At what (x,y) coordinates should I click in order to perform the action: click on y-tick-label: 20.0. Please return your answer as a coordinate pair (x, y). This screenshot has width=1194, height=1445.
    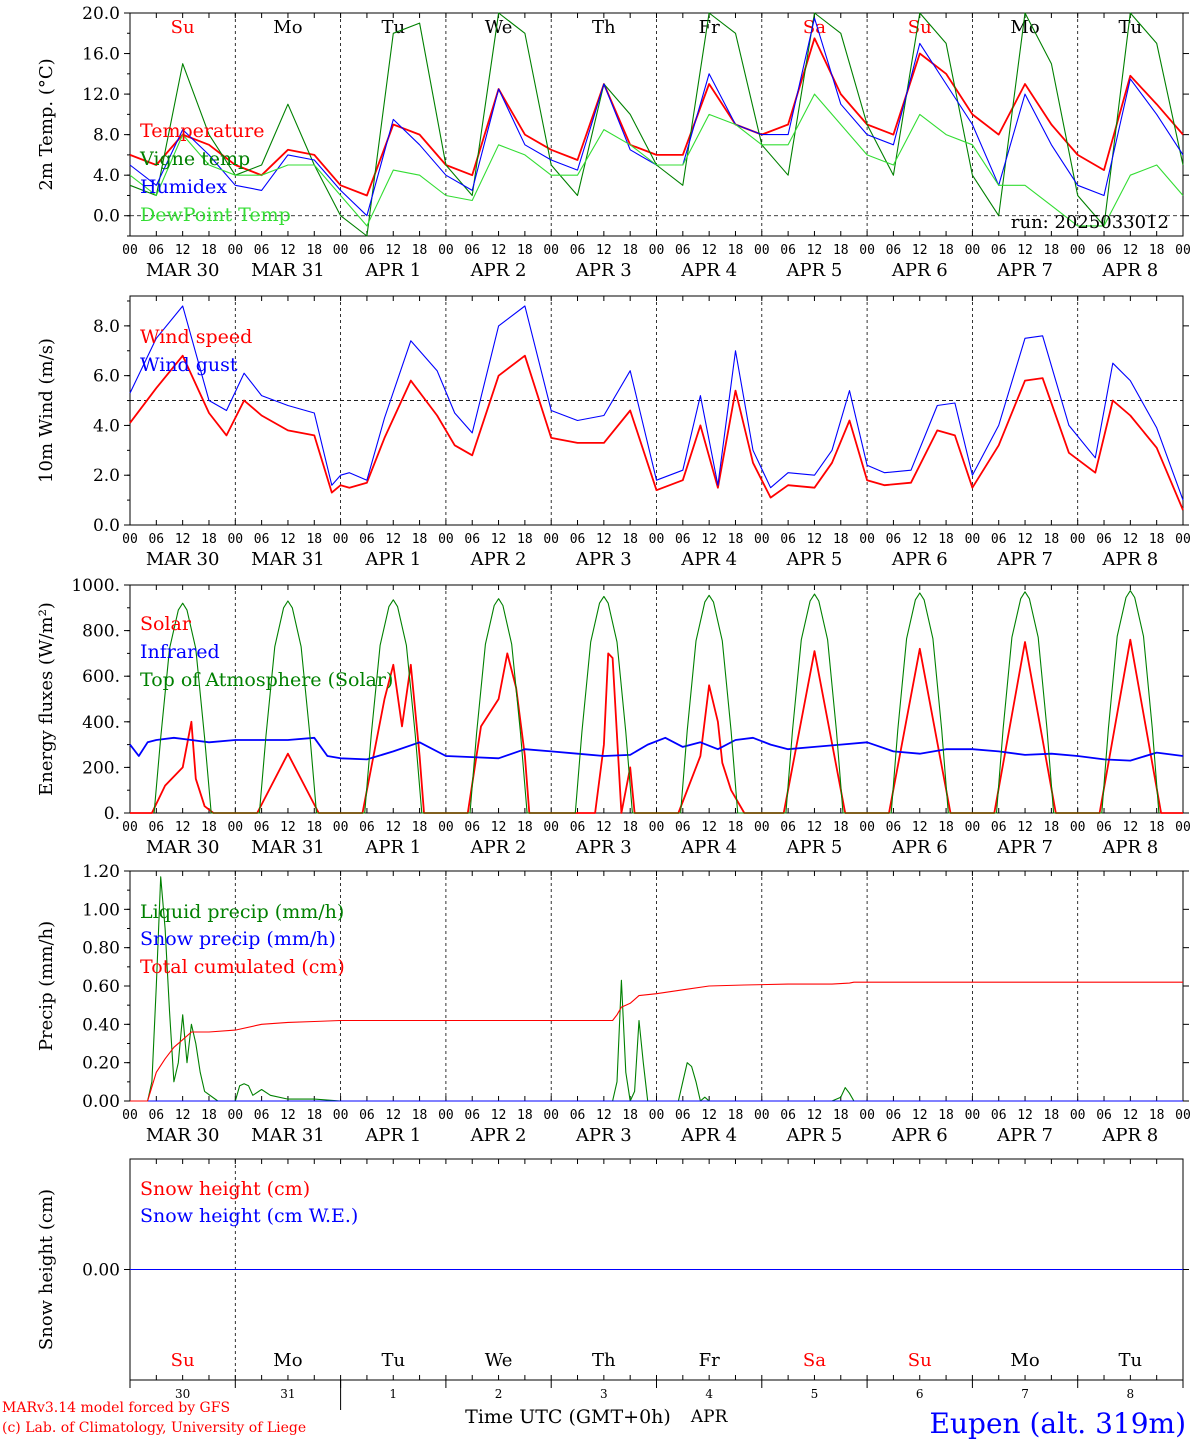
    Looking at the image, I should click on (101, 14).